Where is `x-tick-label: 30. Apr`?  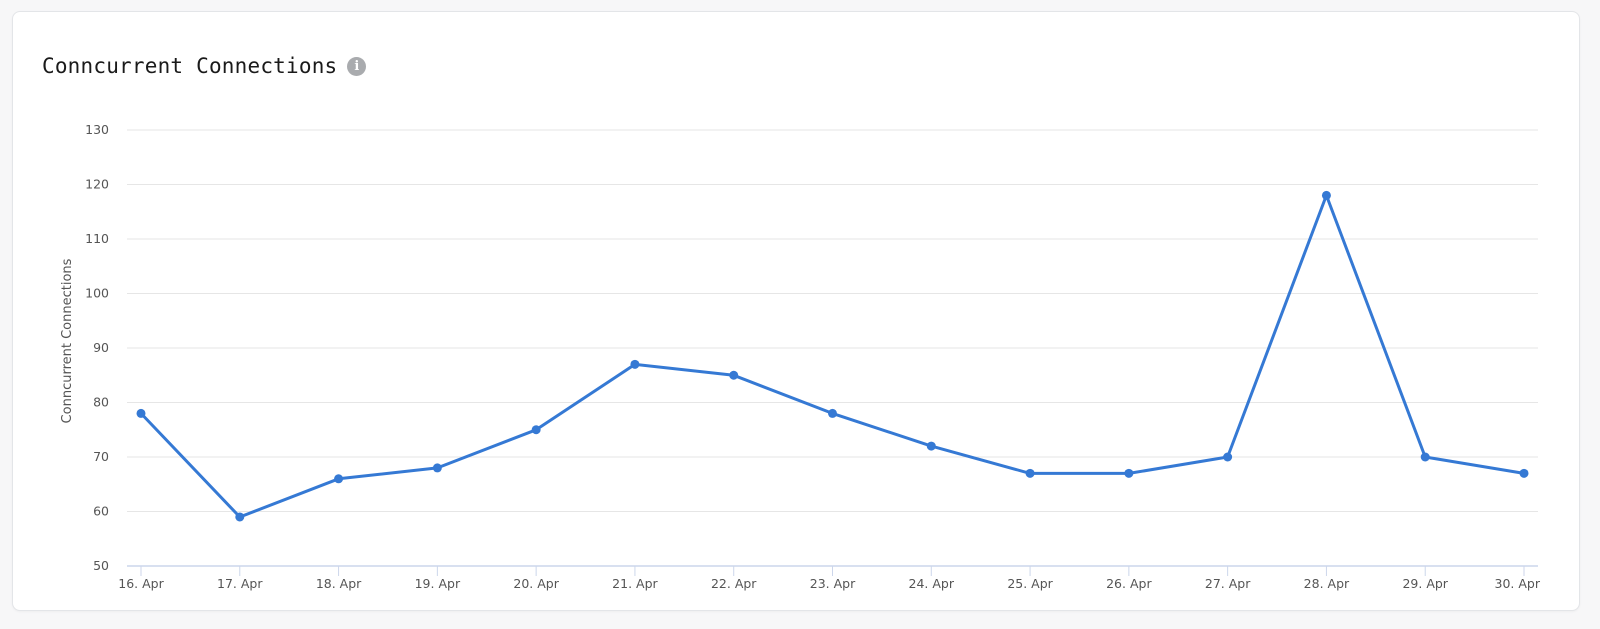
x-tick-label: 30. Apr is located at coordinates (1518, 583).